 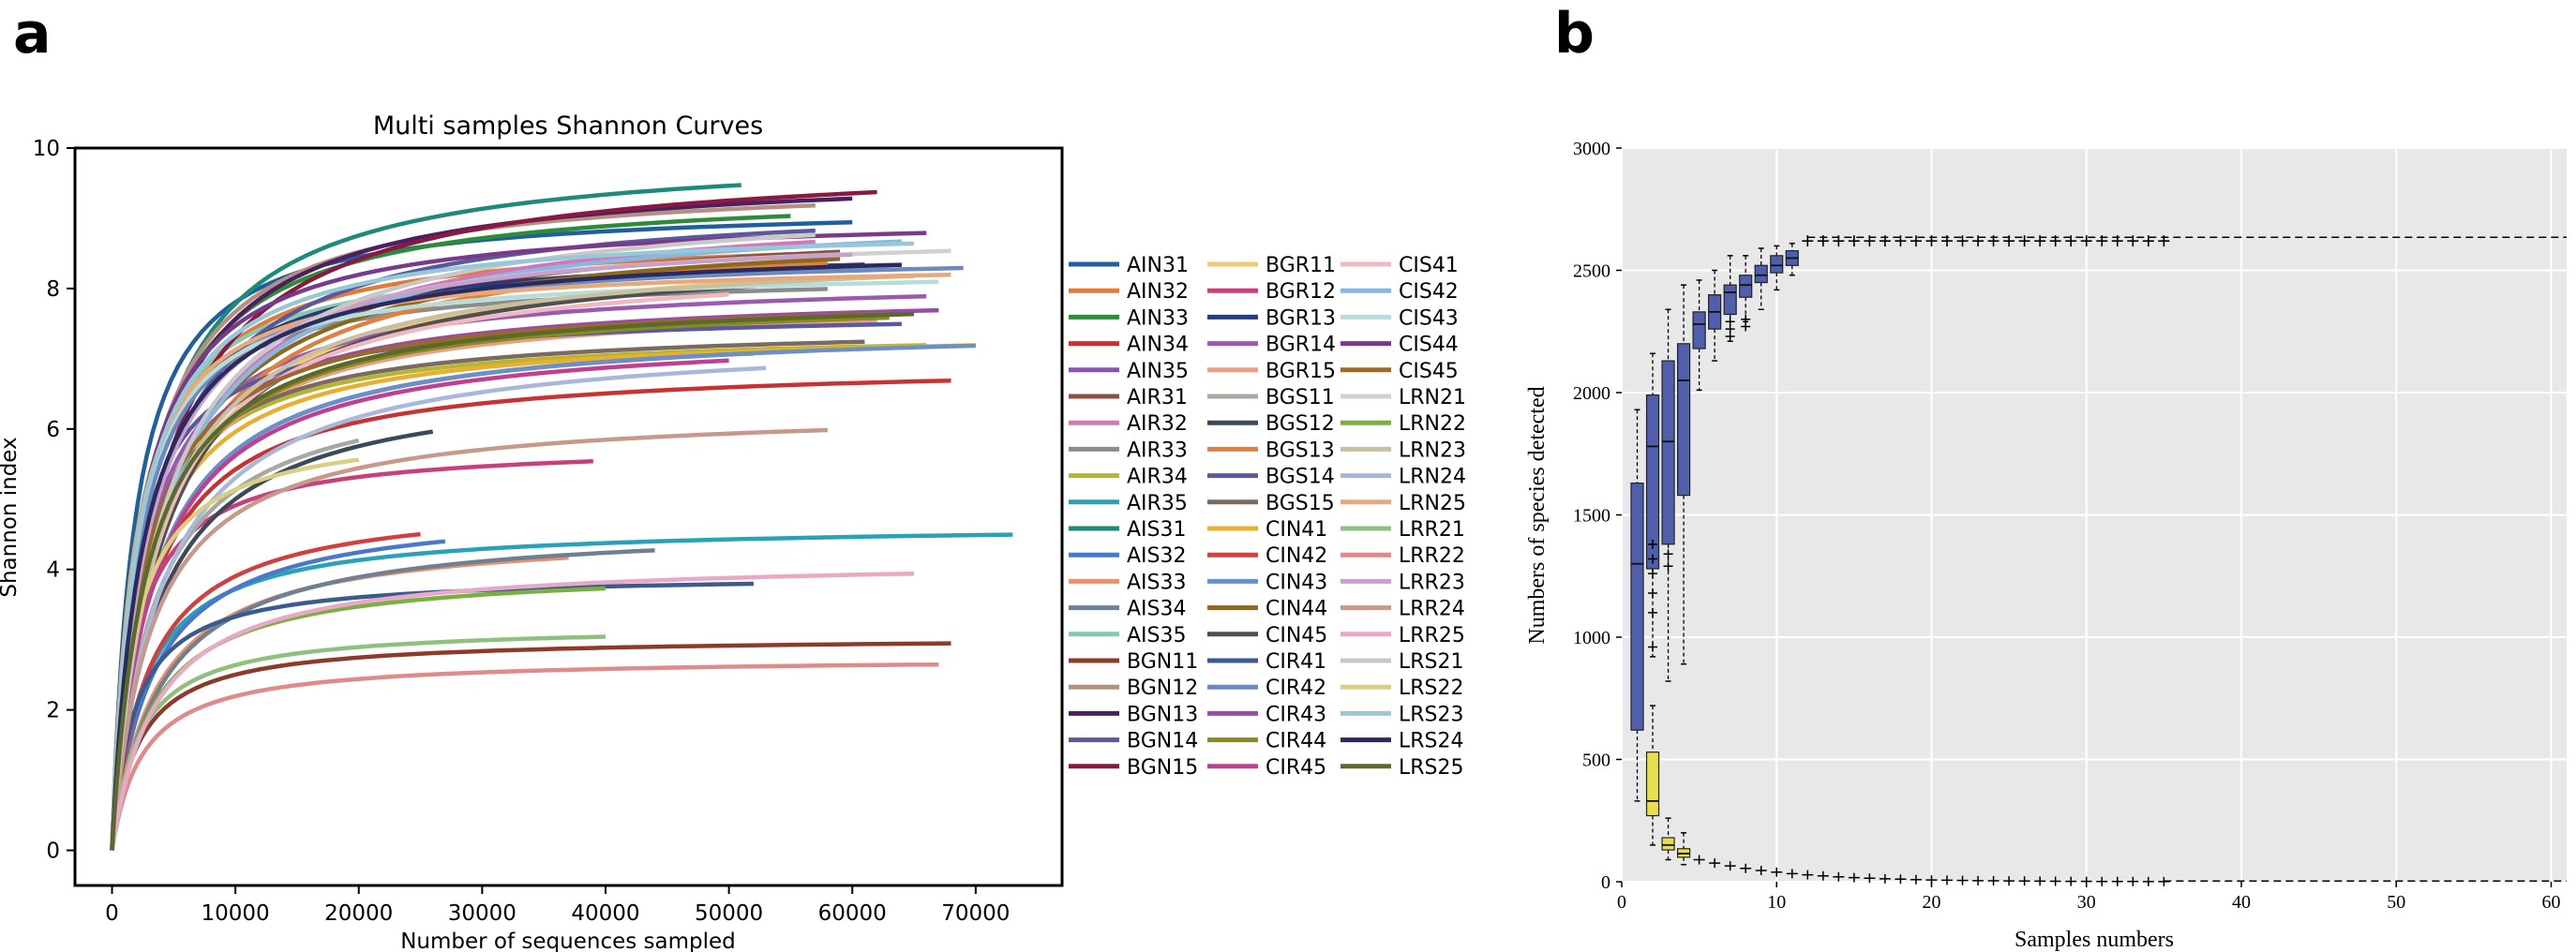 What do you see at coordinates (1133, 768) in the screenshot?
I see `legend-item-bgn15: BGN15` at bounding box center [1133, 768].